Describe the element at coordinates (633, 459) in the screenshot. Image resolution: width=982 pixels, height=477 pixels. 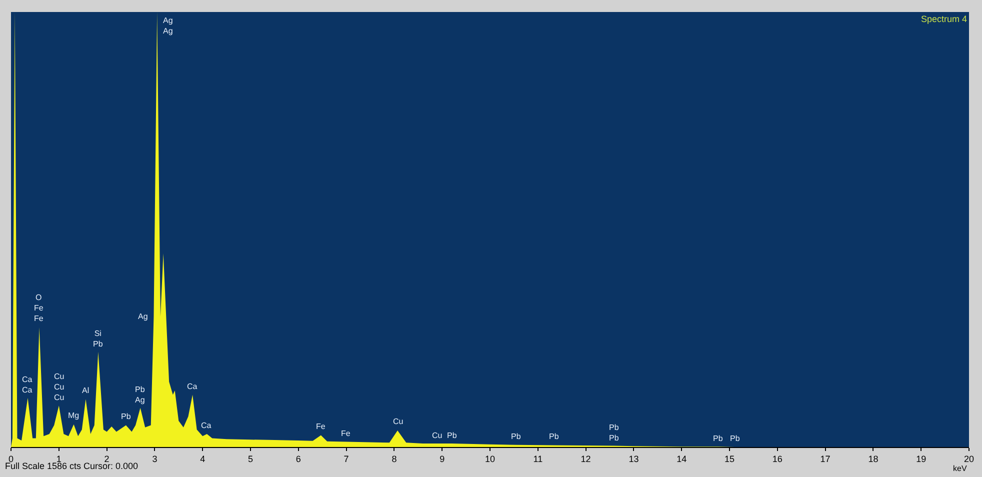
I see `x-tick-label: 13` at that location.